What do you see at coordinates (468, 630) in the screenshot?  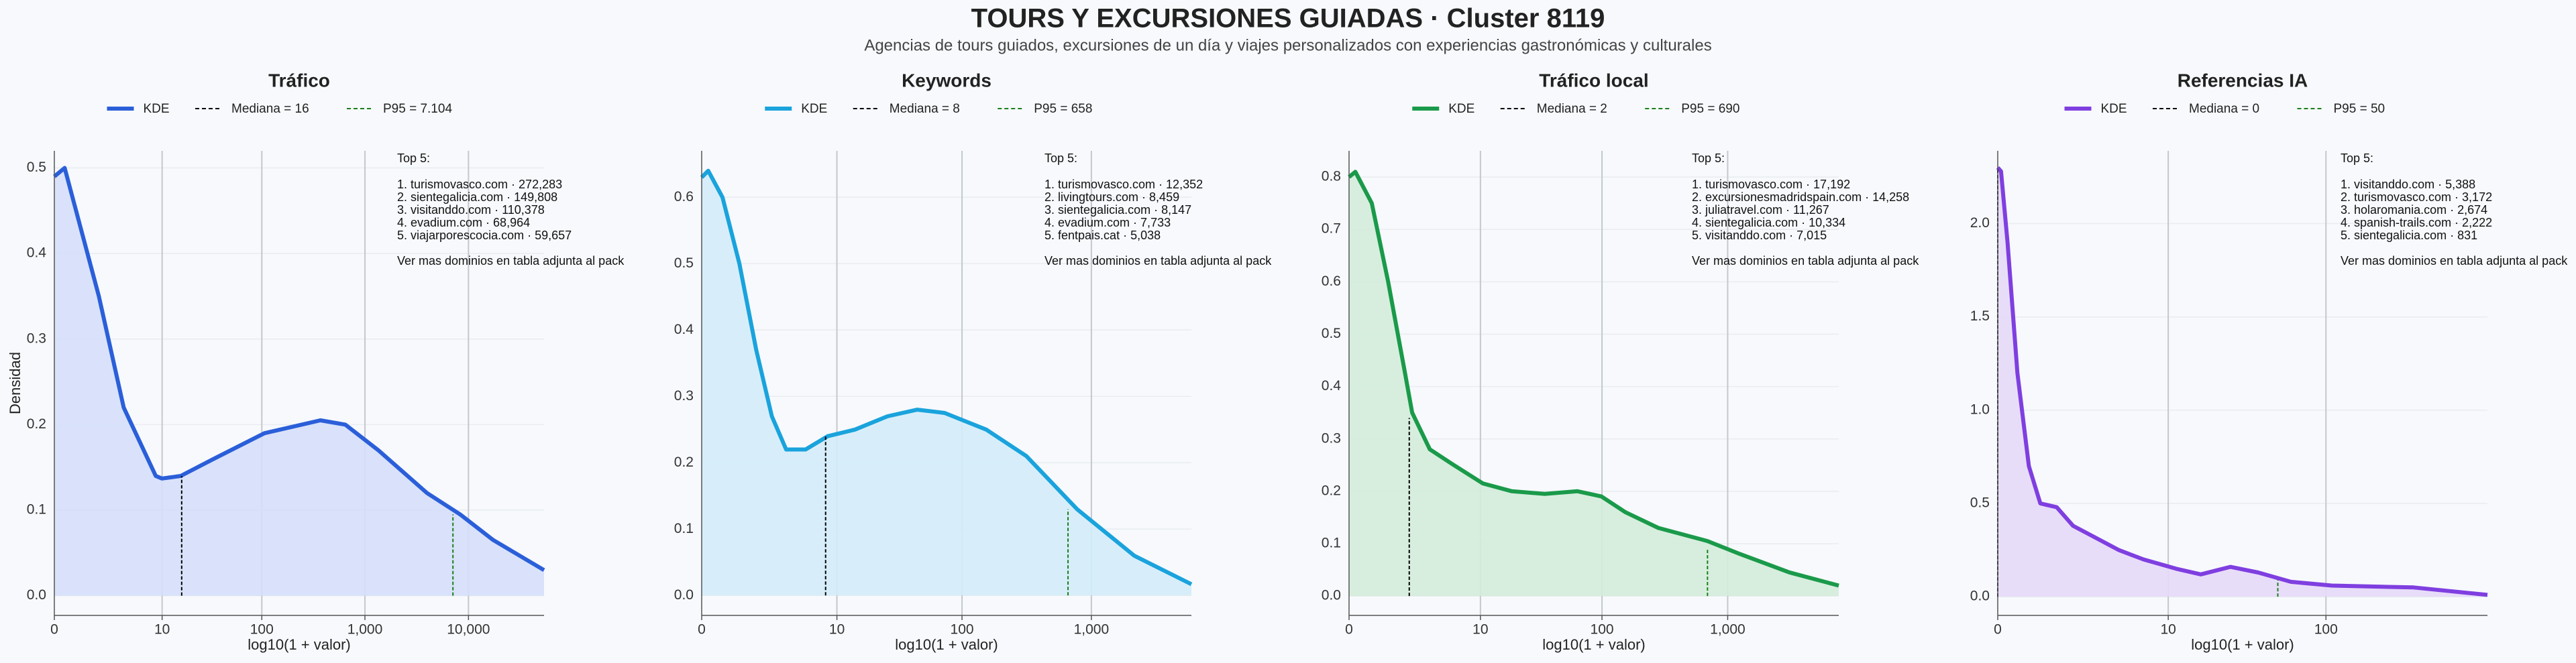 I see `x-tick-label: 10,000` at bounding box center [468, 630].